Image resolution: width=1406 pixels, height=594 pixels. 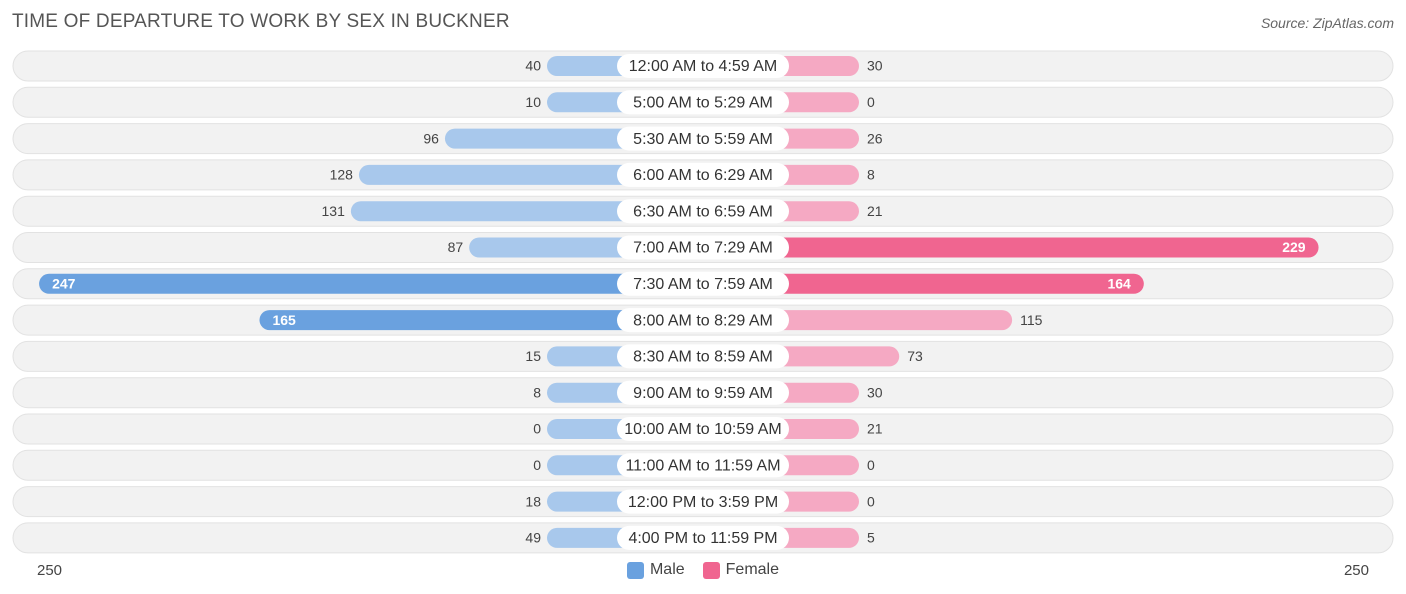 What do you see at coordinates (915, 356) in the screenshot?
I see `female-value-label: 73` at bounding box center [915, 356].